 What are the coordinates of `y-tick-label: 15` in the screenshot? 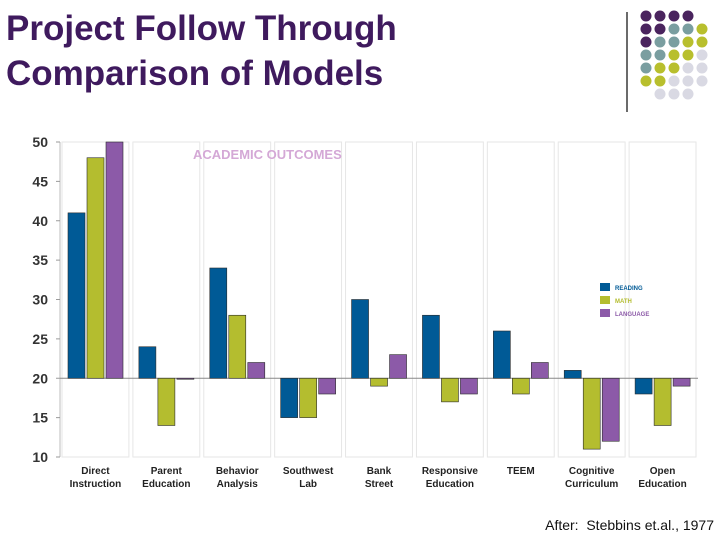 It's located at (40, 418).